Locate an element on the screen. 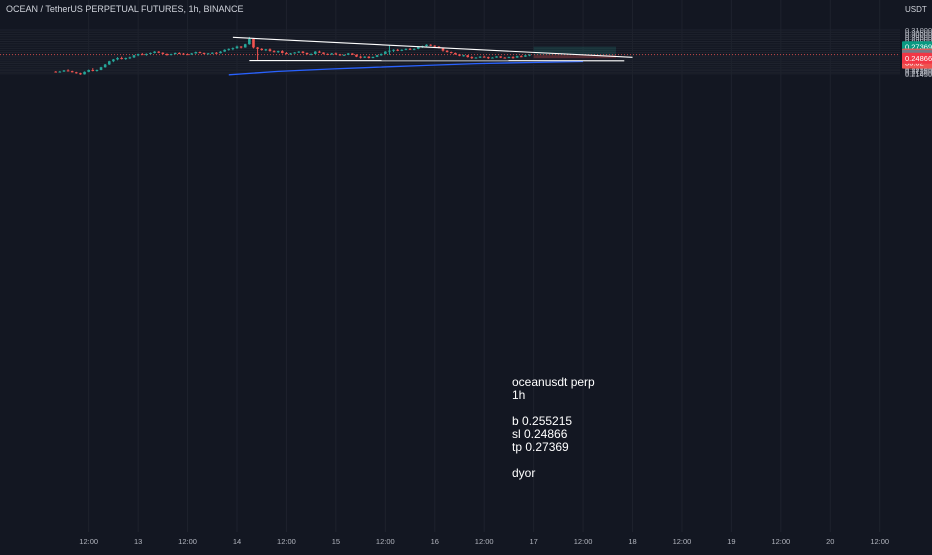 This screenshot has width=932, height=555. time-tick-label: 14 is located at coordinates (237, 541).